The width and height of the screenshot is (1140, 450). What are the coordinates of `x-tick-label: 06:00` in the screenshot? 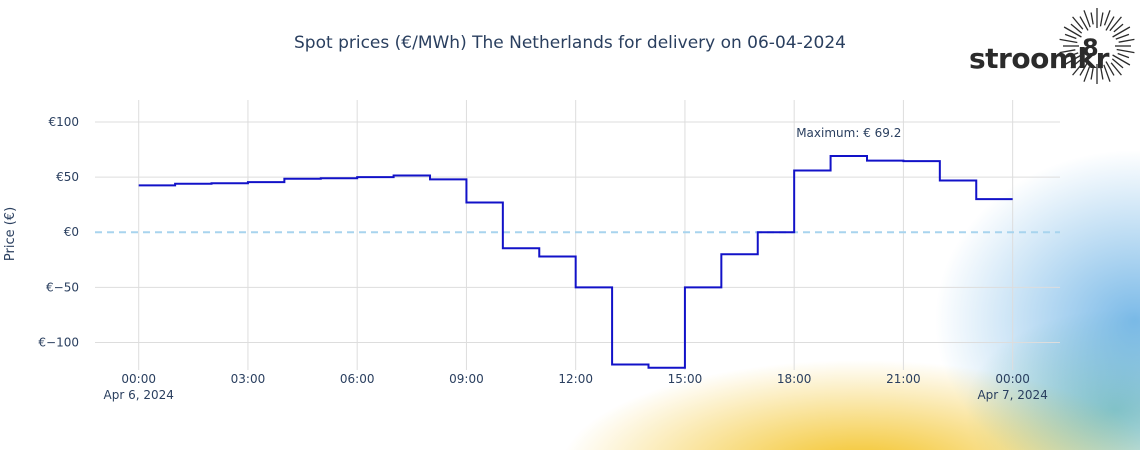 It's located at (357, 379).